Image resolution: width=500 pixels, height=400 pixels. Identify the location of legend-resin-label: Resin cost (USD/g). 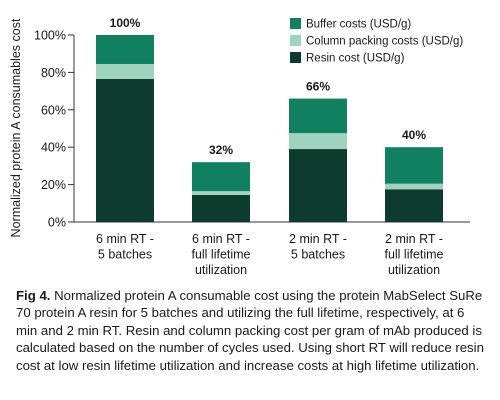
(355, 59).